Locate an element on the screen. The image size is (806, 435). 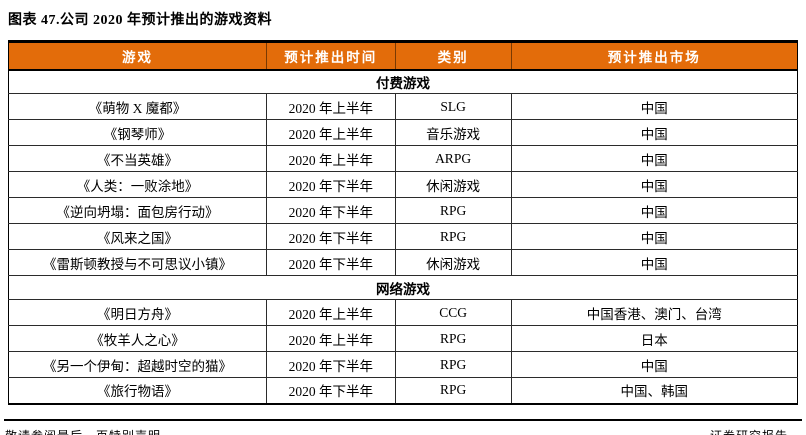
cell-category: 音乐游戏 is located at coordinates (453, 132).